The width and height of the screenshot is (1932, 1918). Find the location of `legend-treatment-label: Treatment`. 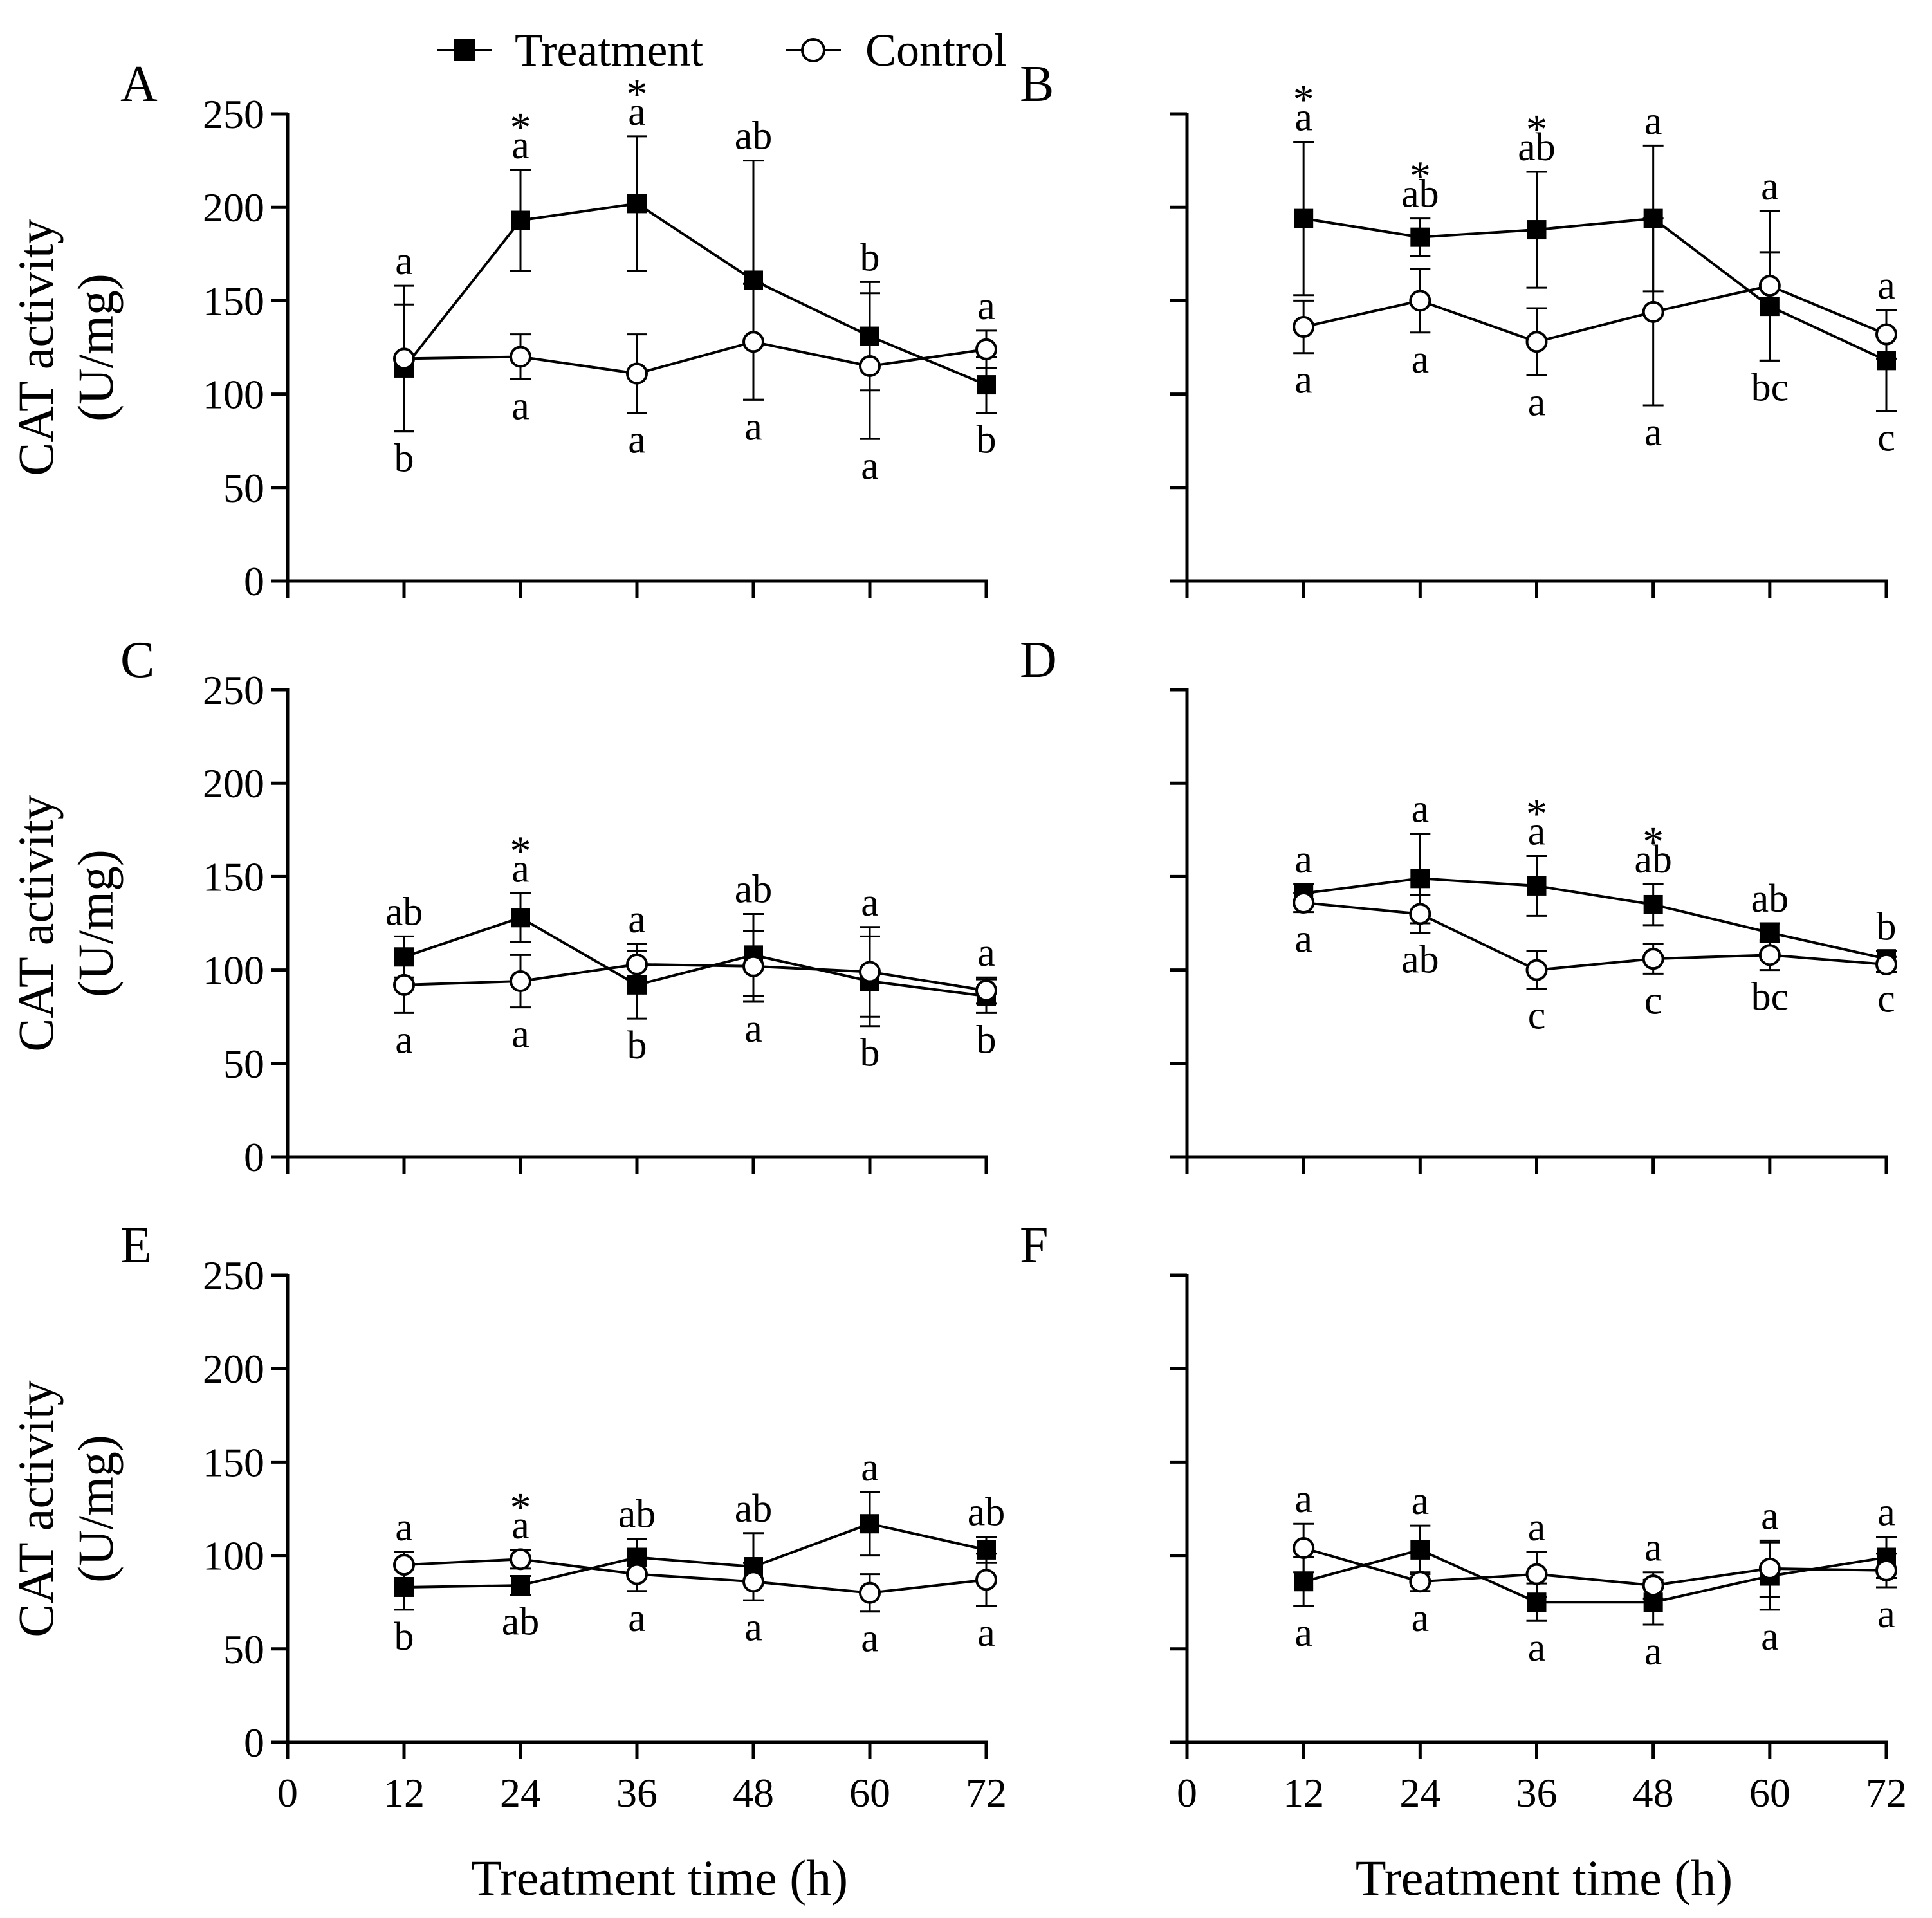

legend-treatment-label: Treatment is located at coordinates (609, 50).